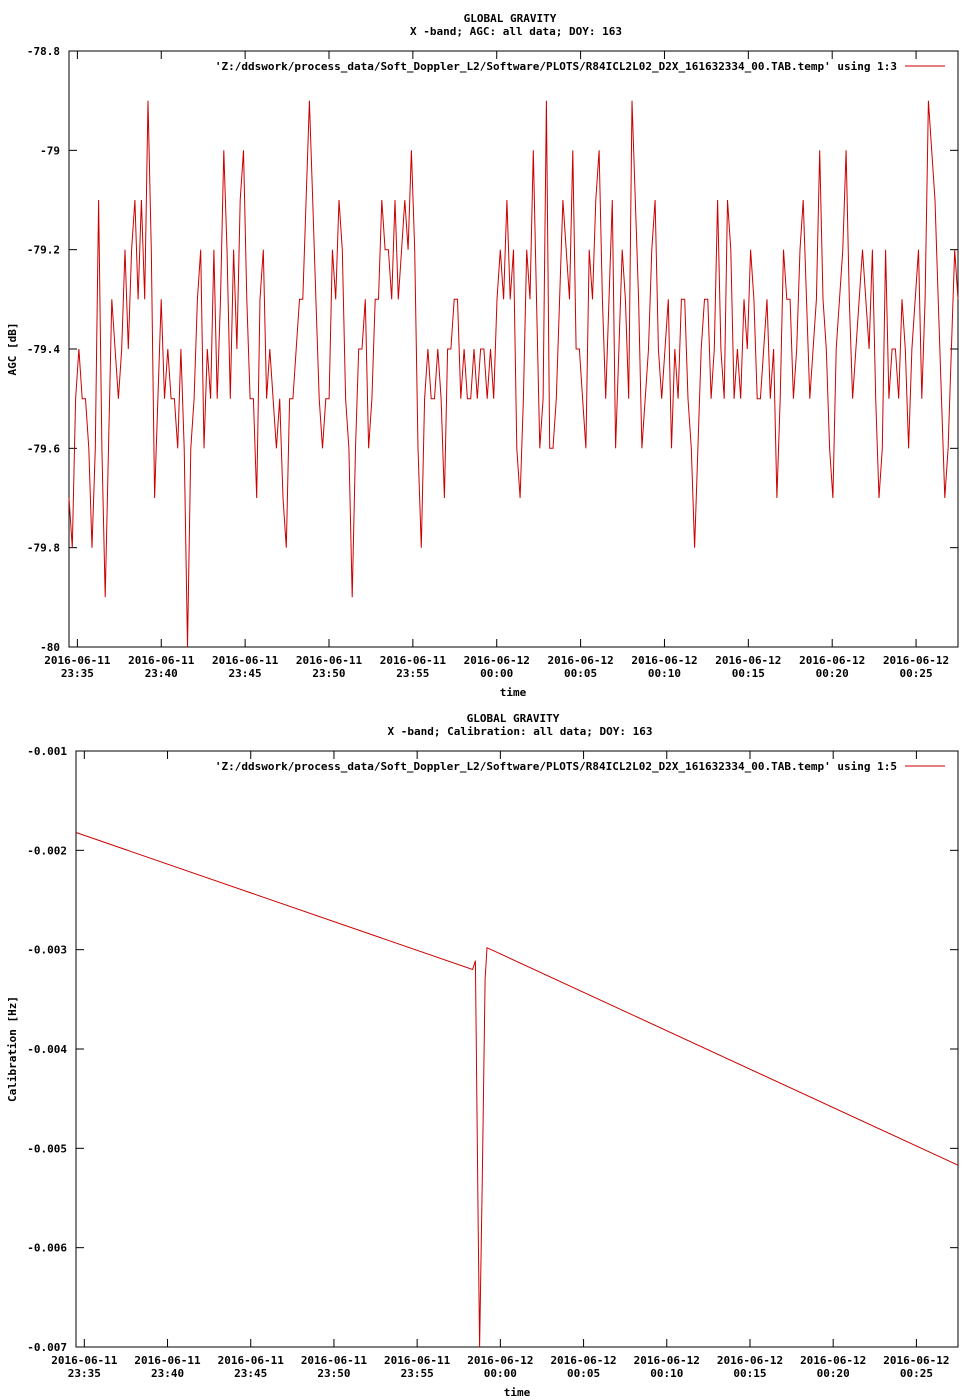  What do you see at coordinates (47, 1148) in the screenshot?
I see `calibration-y-tick-label: -0.005` at bounding box center [47, 1148].